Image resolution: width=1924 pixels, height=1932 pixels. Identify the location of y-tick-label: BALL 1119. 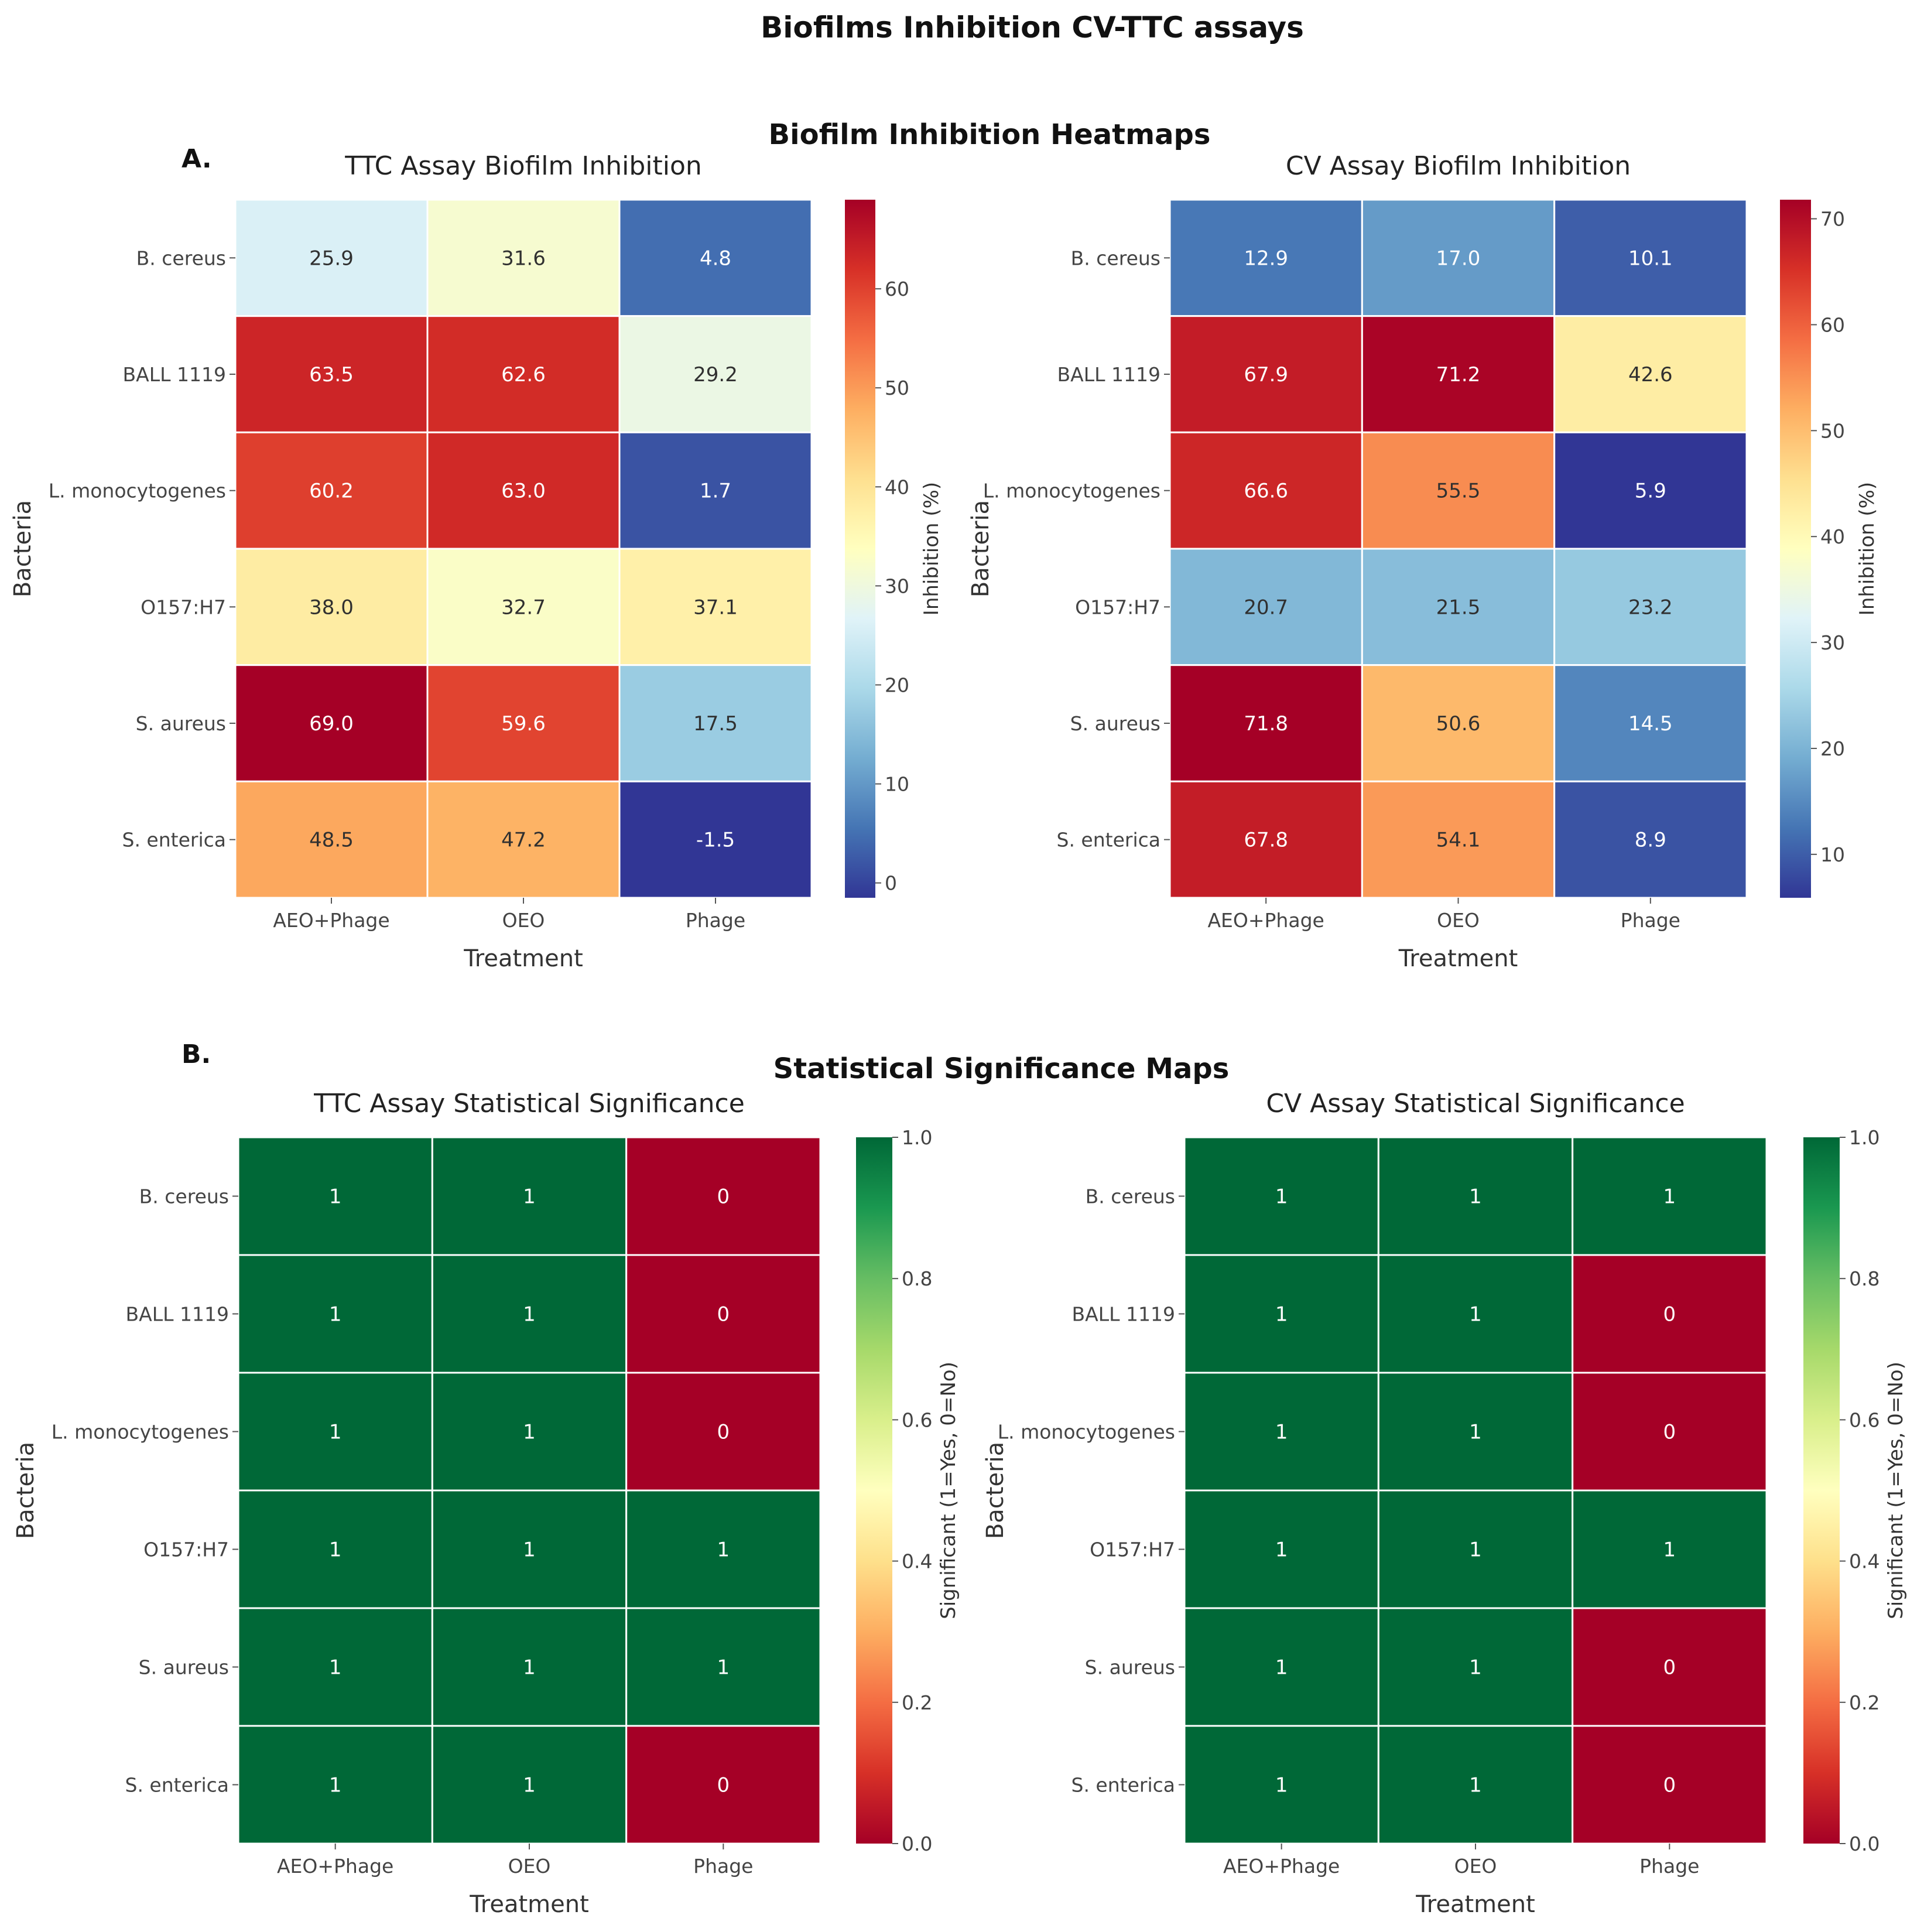
(1108, 374).